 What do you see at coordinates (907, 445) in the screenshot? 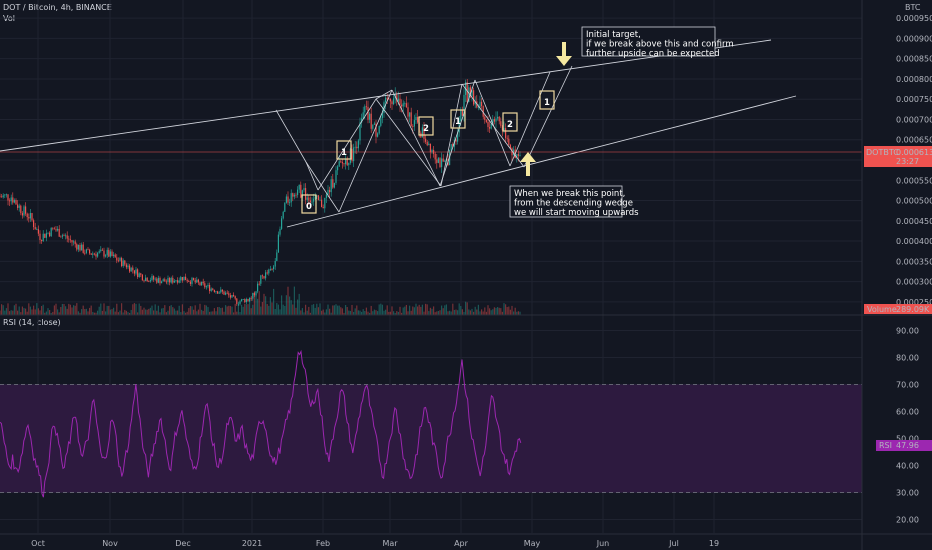
I see `rsi-badge-value: 47.96` at bounding box center [907, 445].